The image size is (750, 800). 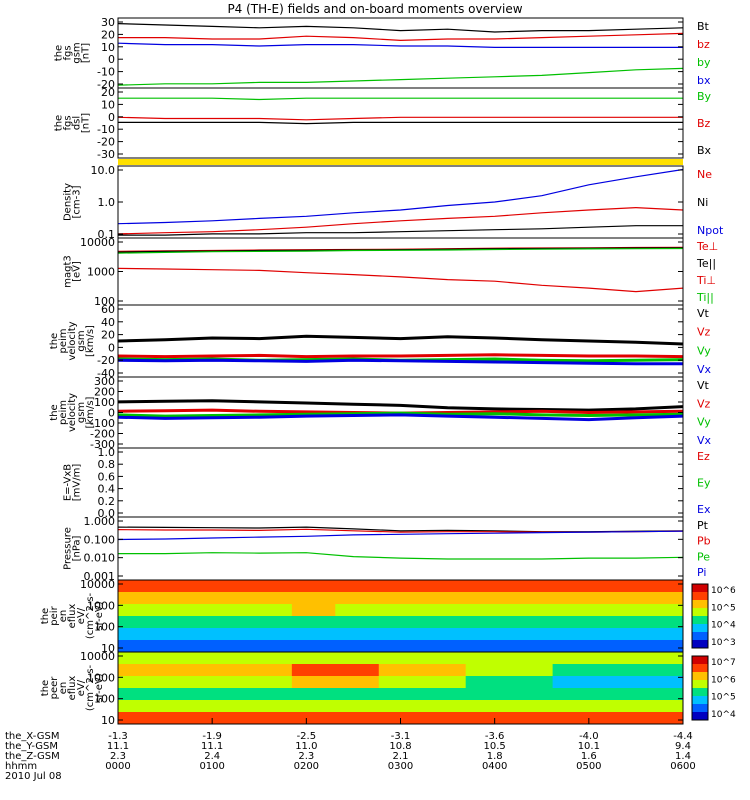 I want to click on colorbar-tick-label: 10^6, so click(x=723, y=680).